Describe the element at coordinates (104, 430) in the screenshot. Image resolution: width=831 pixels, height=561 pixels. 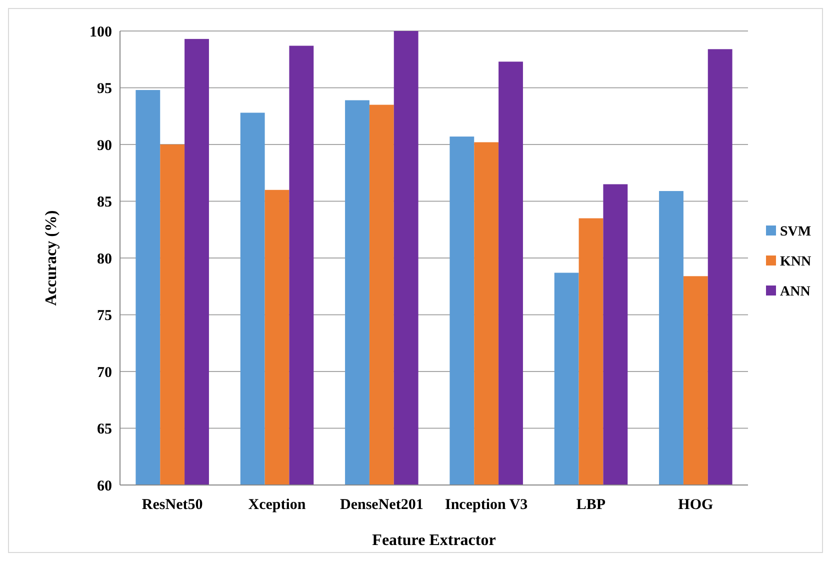
I see `y-tick-label: 65` at that location.